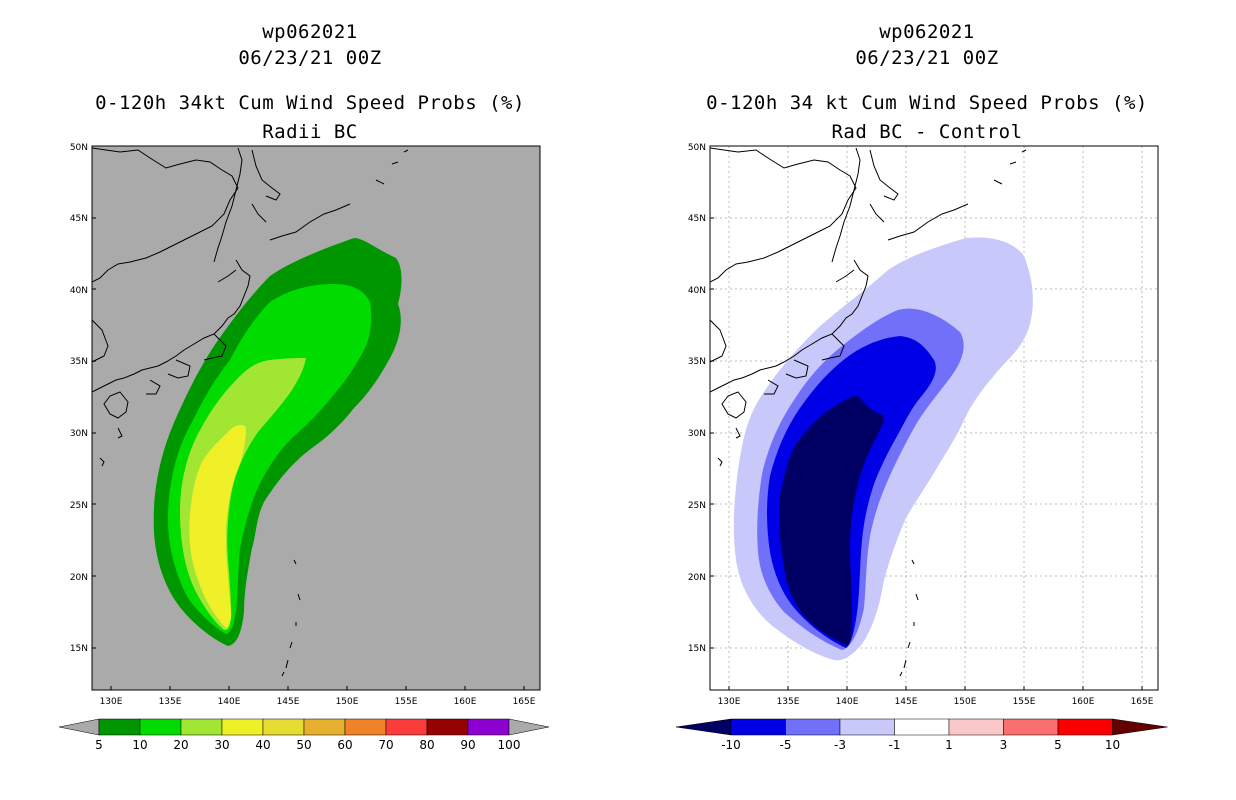  Describe the element at coordinates (426, 745) in the screenshot. I see `left-colorbar-label: 80` at that location.